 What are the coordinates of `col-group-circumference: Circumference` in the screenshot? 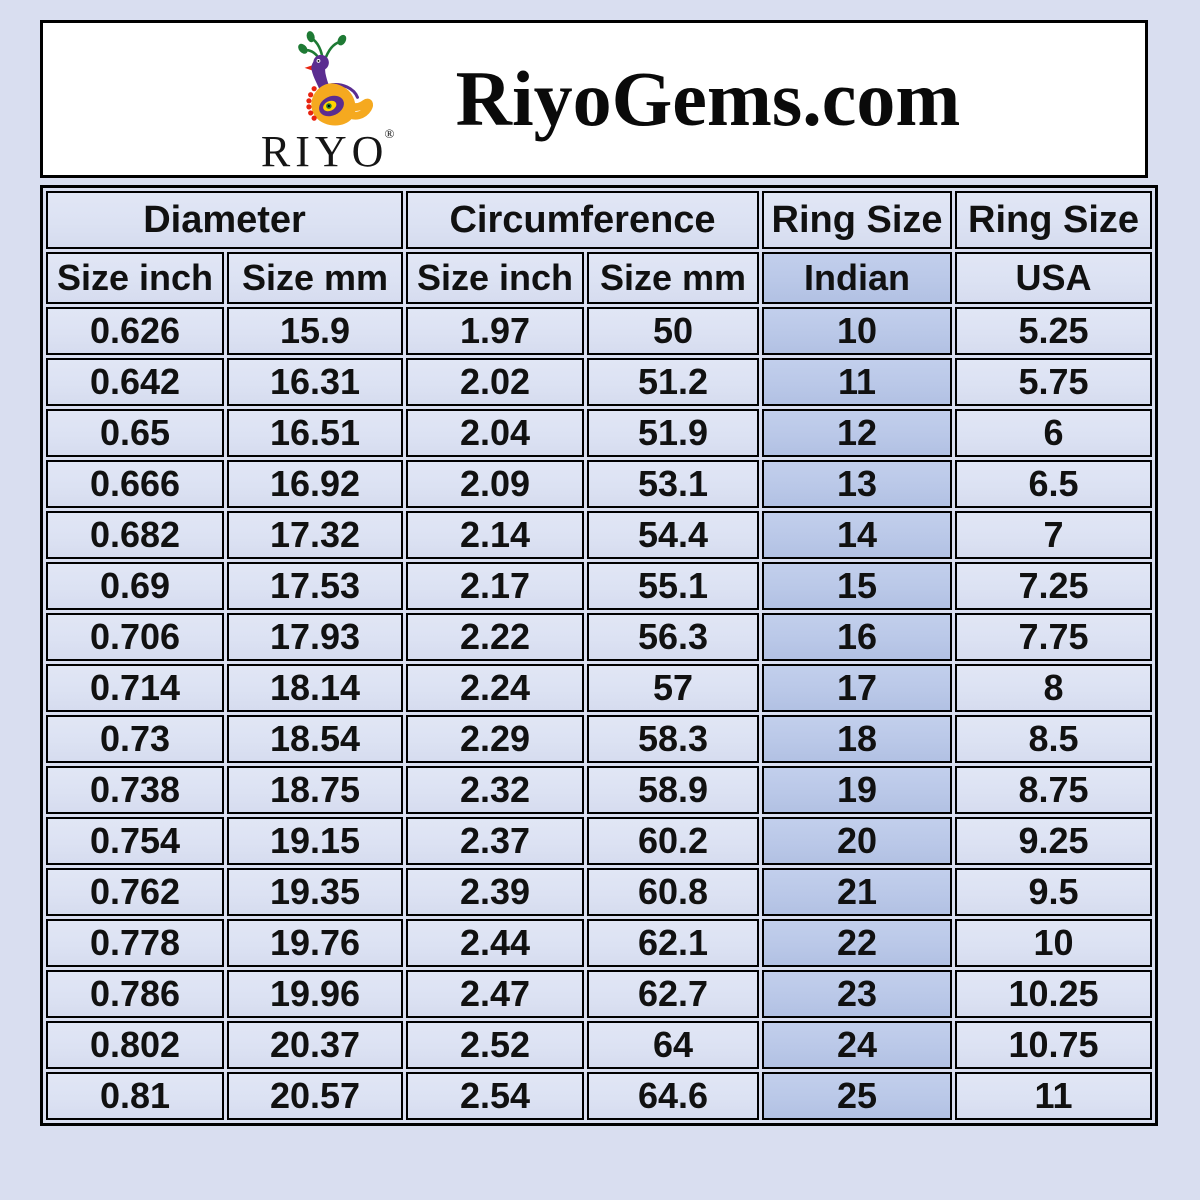 It's located at (583, 220).